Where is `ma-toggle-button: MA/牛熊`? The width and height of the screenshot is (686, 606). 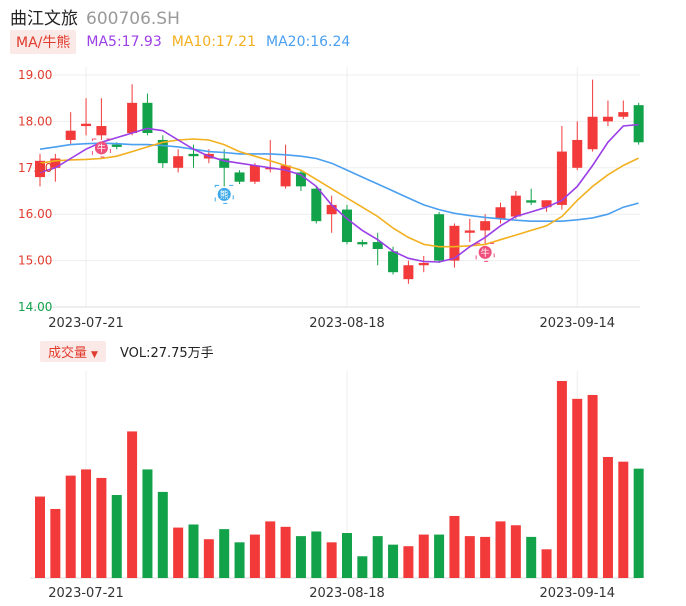 ma-toggle-button: MA/牛熊 is located at coordinates (43, 42).